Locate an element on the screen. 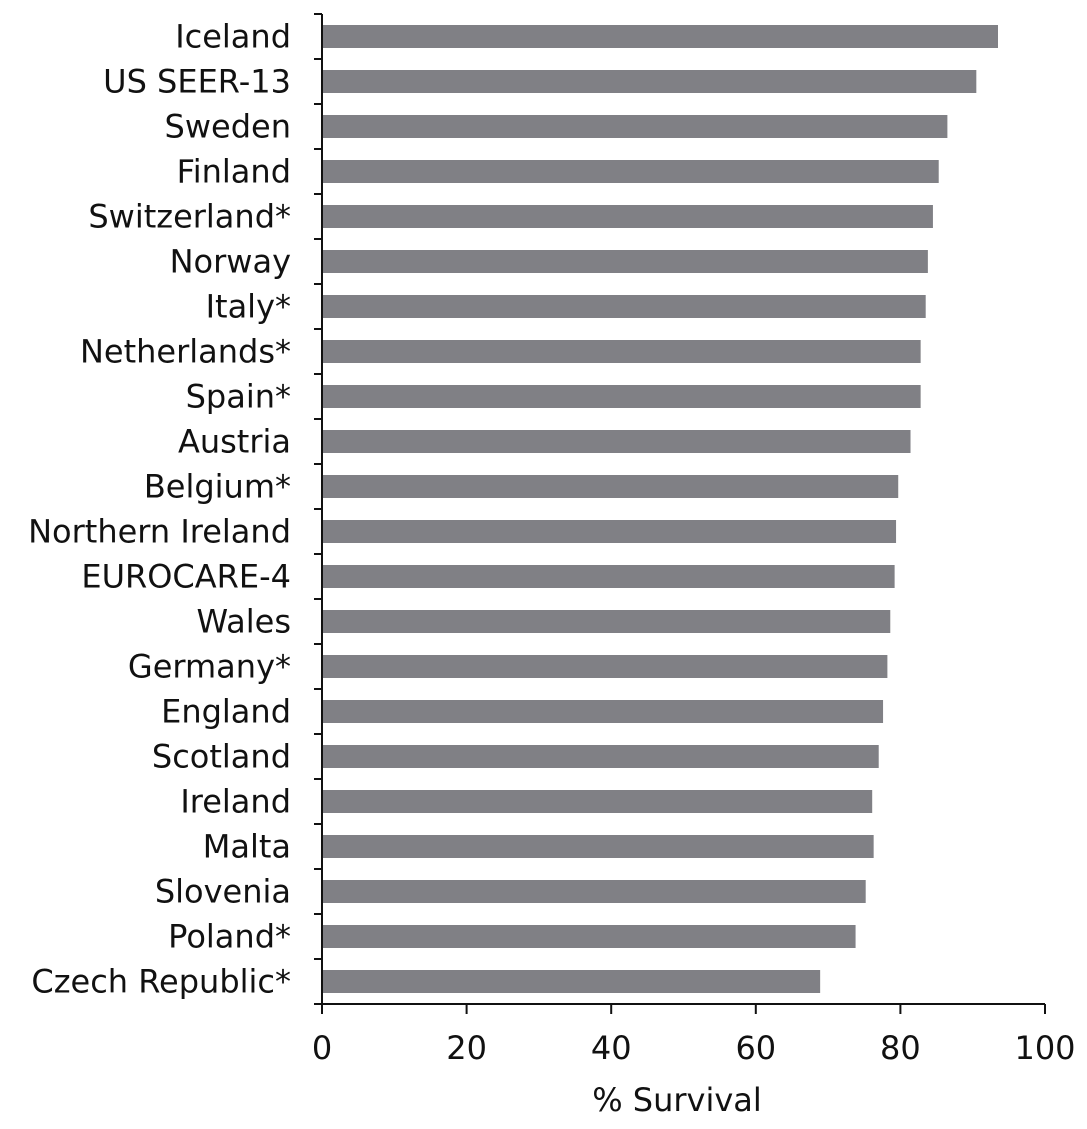  category-label: Switzerland* is located at coordinates (189, 217).